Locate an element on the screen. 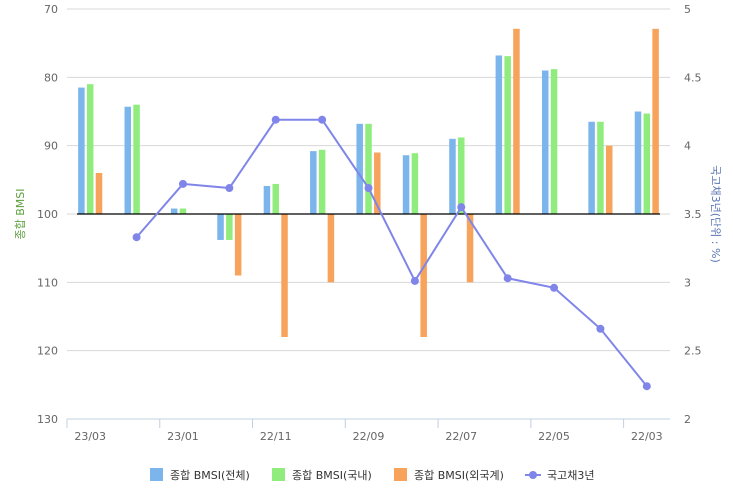  y-axis-right: 2 2.5 3 3.5 4 4.5 5 is located at coordinates (693, 214).